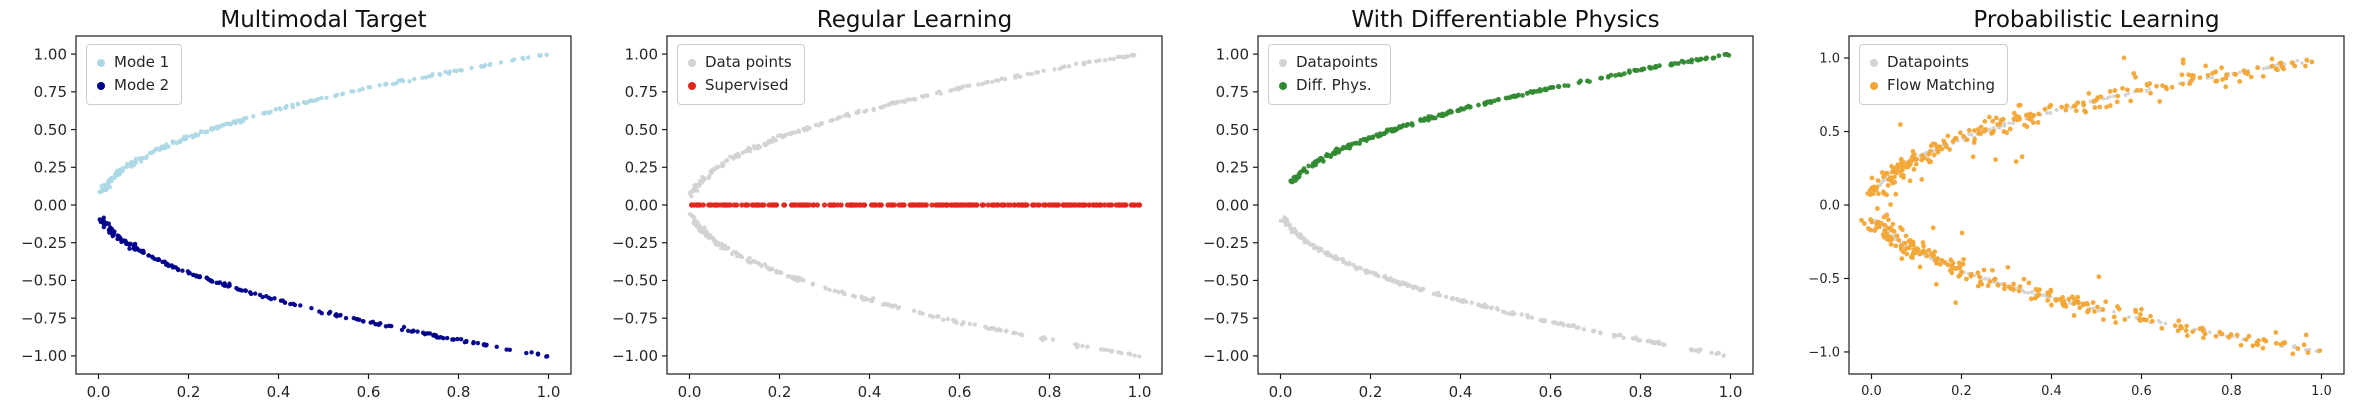  What do you see at coordinates (1829, 206) in the screenshot?
I see `y-tick-label: 0.0` at bounding box center [1829, 206].